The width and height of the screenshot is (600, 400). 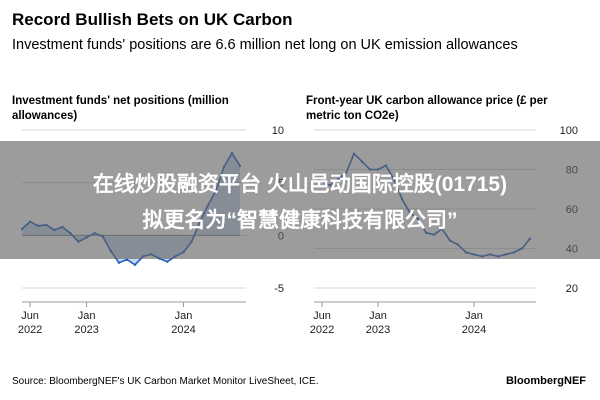 I want to click on overlay-headline-line-2: 拟更名为“智慧健康科技有限公司”, so click(x=300, y=220).